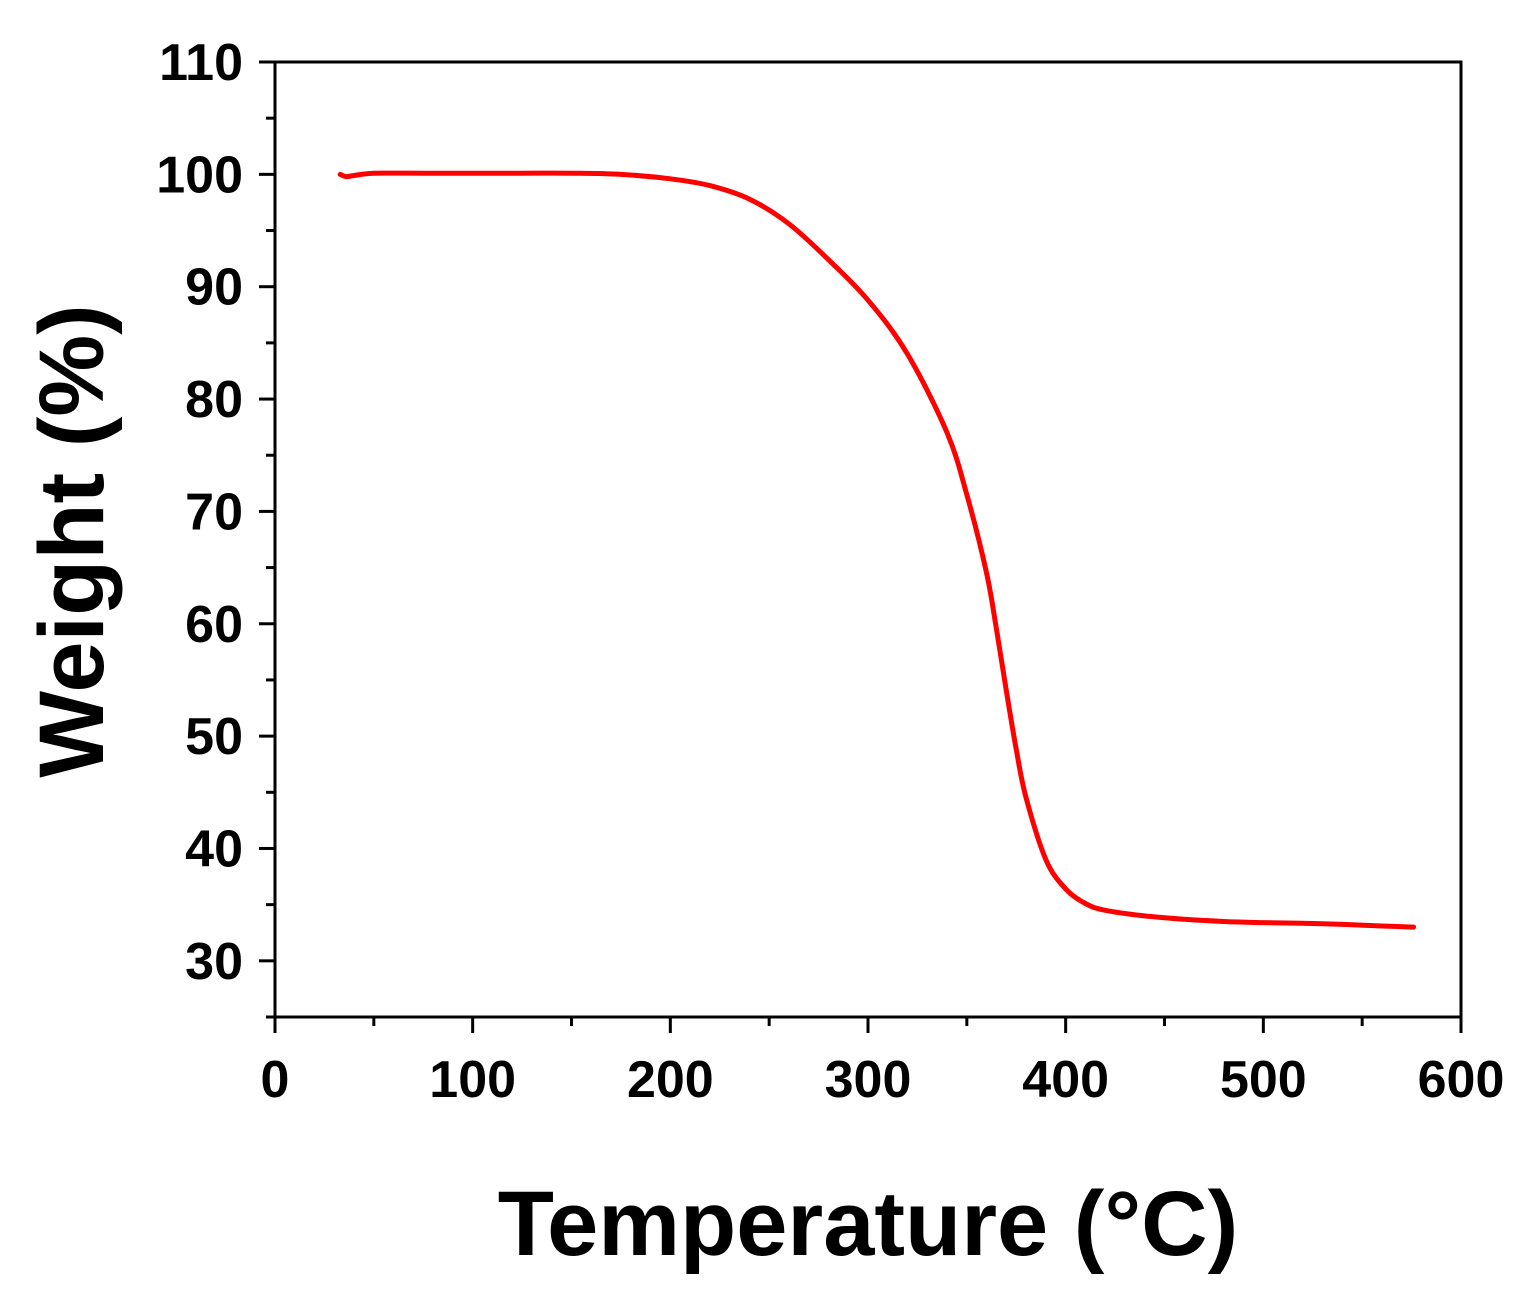  Describe the element at coordinates (214, 737) in the screenshot. I see `y-tick-label: 50` at that location.